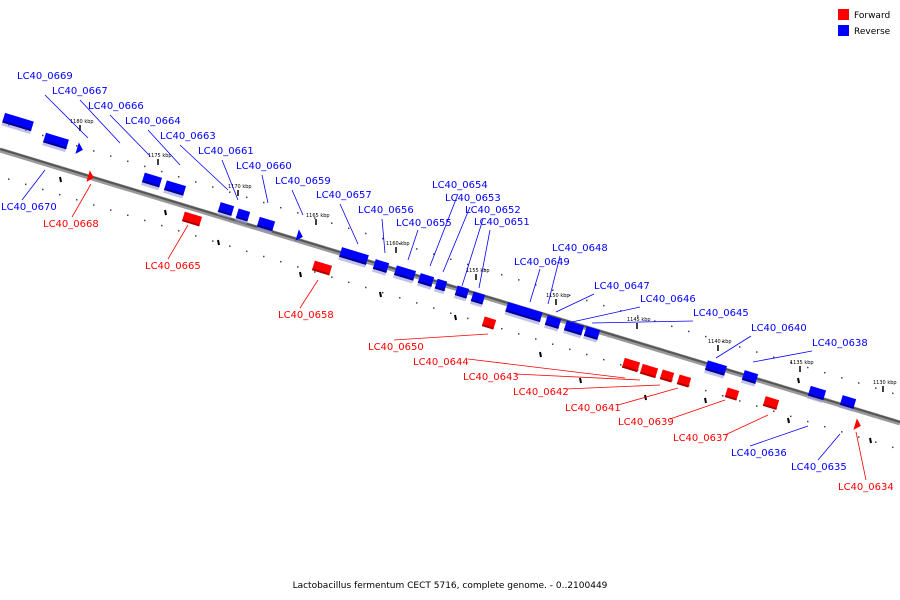 This screenshot has width=900, height=600. What do you see at coordinates (424, 223) in the screenshot?
I see `gene-label: LC40_0655` at bounding box center [424, 223].